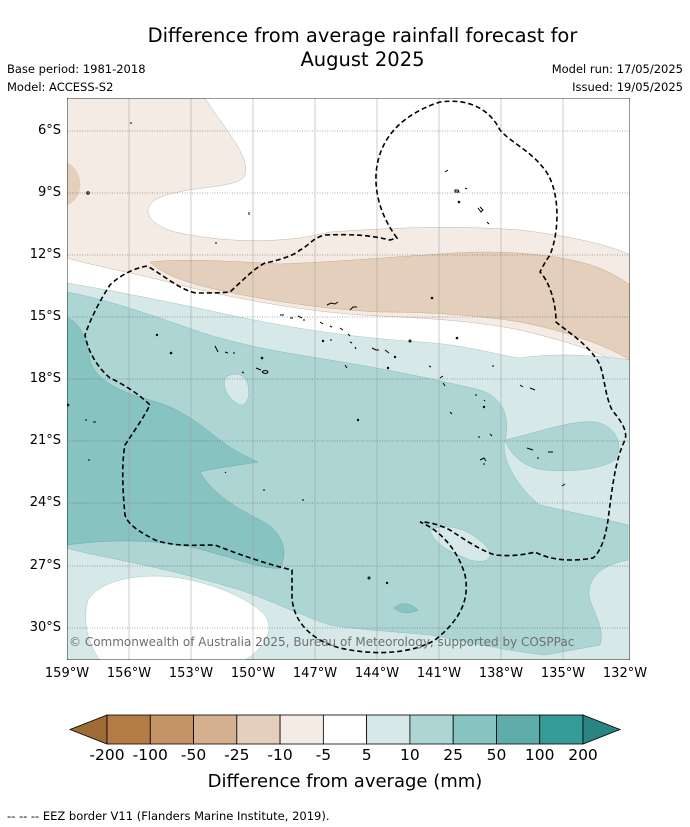 This screenshot has height=827, width=690. Describe the element at coordinates (617, 69) in the screenshot. I see `model-run: Model run: 17/05/2025` at that location.